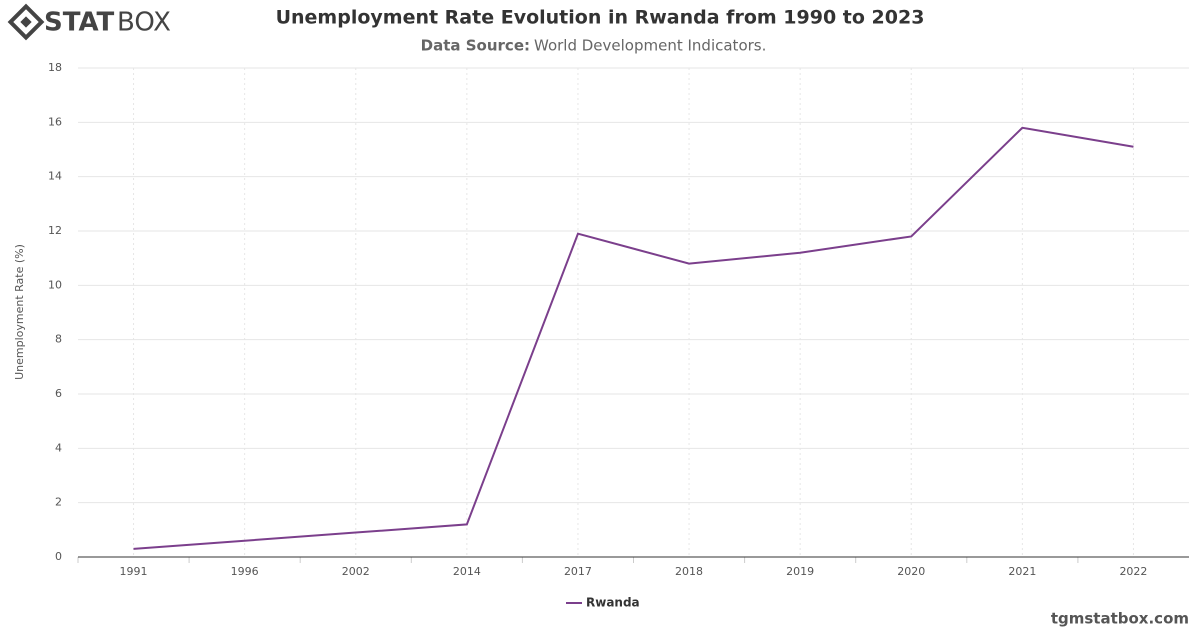  What do you see at coordinates (58, 502) in the screenshot?
I see `y-tick-label: 2` at bounding box center [58, 502].